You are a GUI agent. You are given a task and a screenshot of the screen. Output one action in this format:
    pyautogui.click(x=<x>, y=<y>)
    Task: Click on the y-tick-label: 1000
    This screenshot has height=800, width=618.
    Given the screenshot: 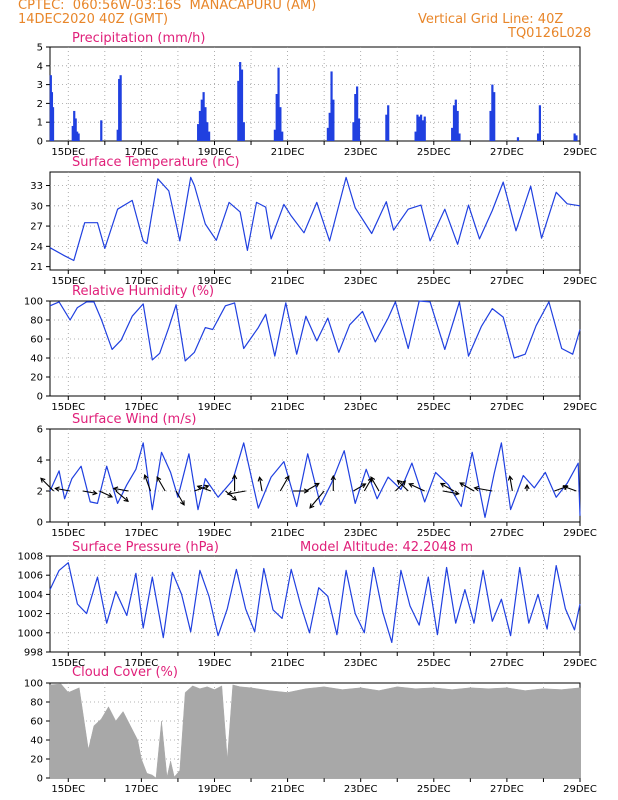 What is the action you would take?
    pyautogui.click(x=30, y=633)
    